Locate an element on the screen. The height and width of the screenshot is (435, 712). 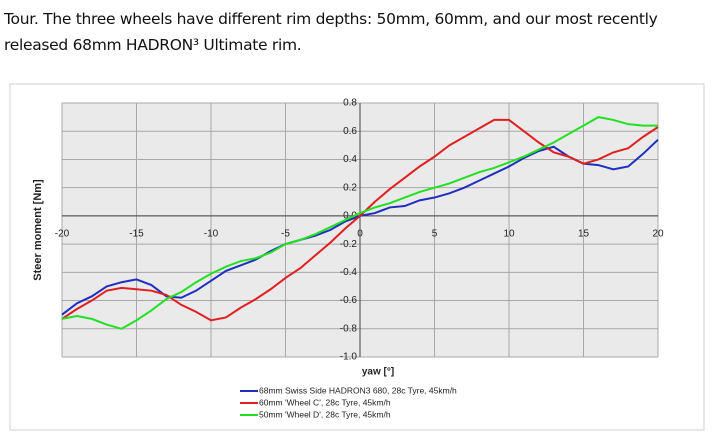
legend-label: 60mm 'Wheel C', 28c Tyre, 45km/h is located at coordinates (325, 402).